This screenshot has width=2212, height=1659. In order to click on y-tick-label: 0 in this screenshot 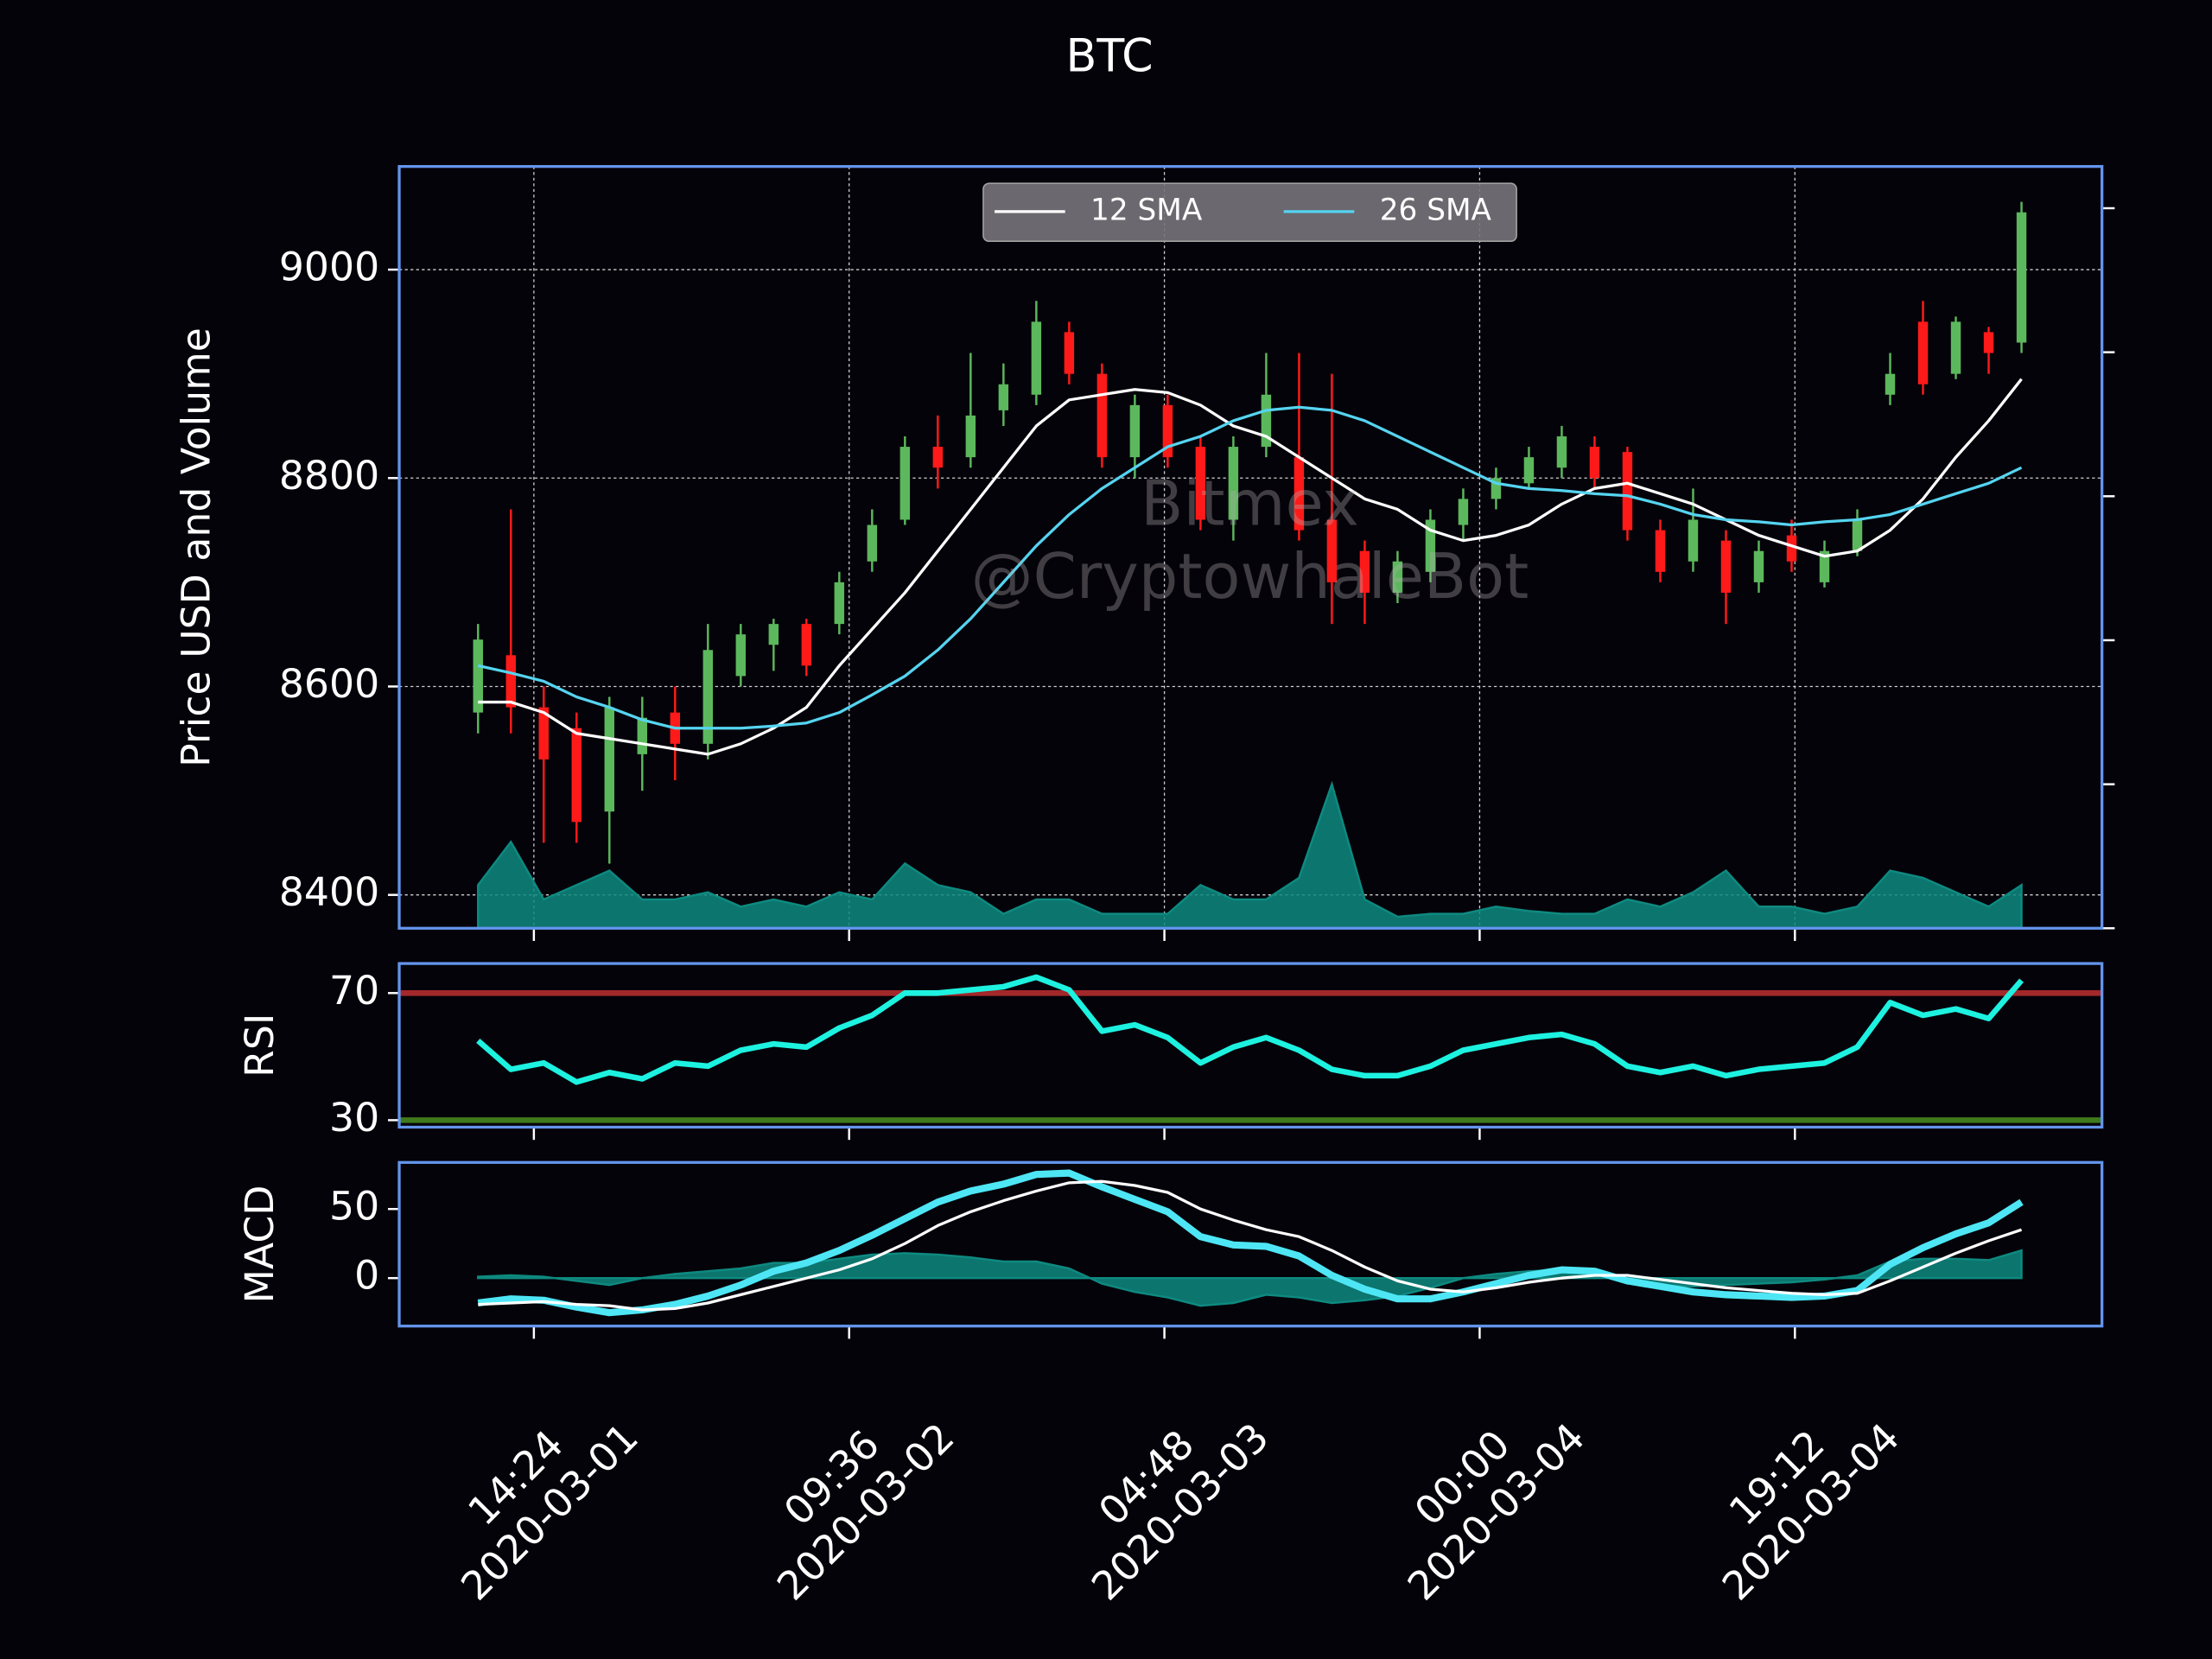, I will do `click(366, 1276)`.